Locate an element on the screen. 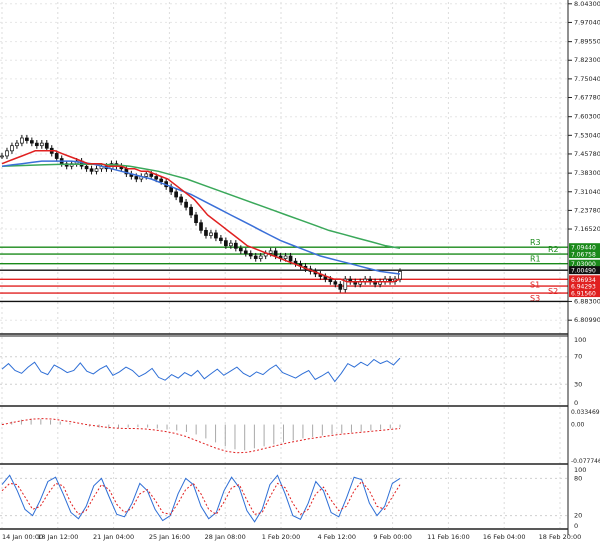 Image resolution: width=600 pixels, height=541 pixels. stoch-tick-label: 20 is located at coordinates (578, 516).